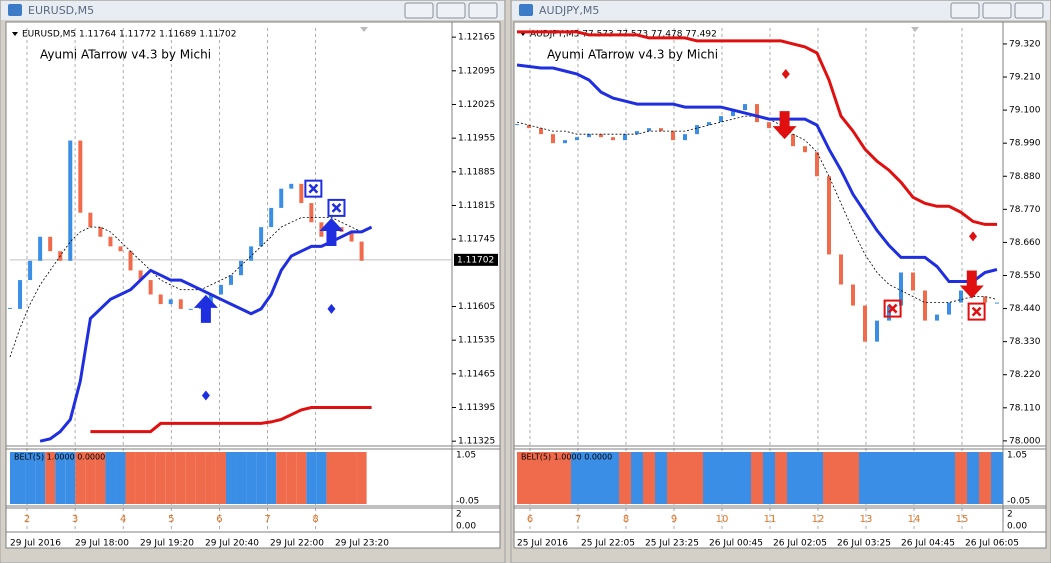 This screenshot has width=1051, height=563. I want to click on belt-tick-label: -0.05, so click(1018, 502).